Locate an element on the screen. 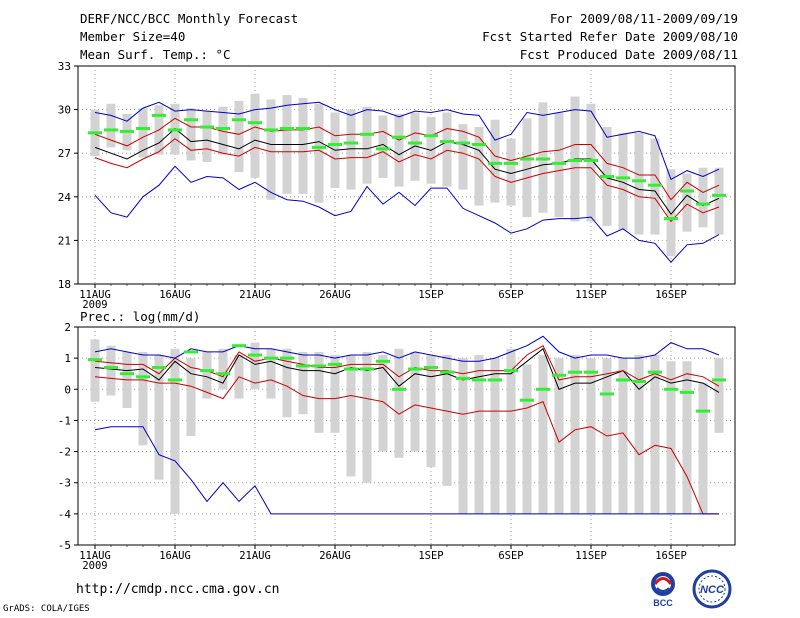  x-tick-label: 6SEP is located at coordinates (510, 295).